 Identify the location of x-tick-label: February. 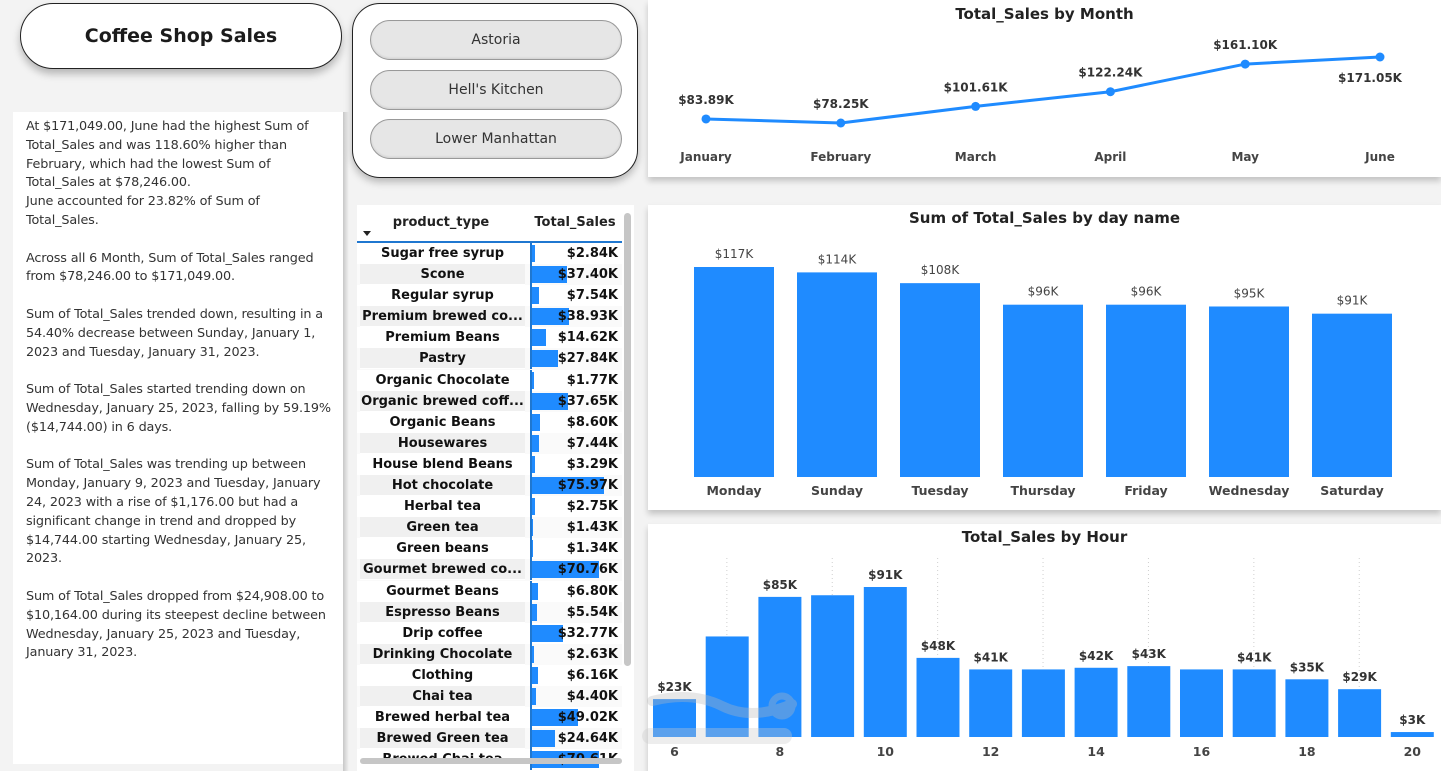
(840, 157).